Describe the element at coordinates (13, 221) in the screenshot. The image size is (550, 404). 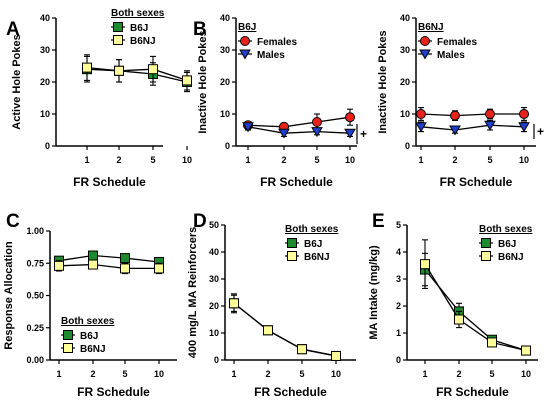
I see `panel-letter: C` at that location.